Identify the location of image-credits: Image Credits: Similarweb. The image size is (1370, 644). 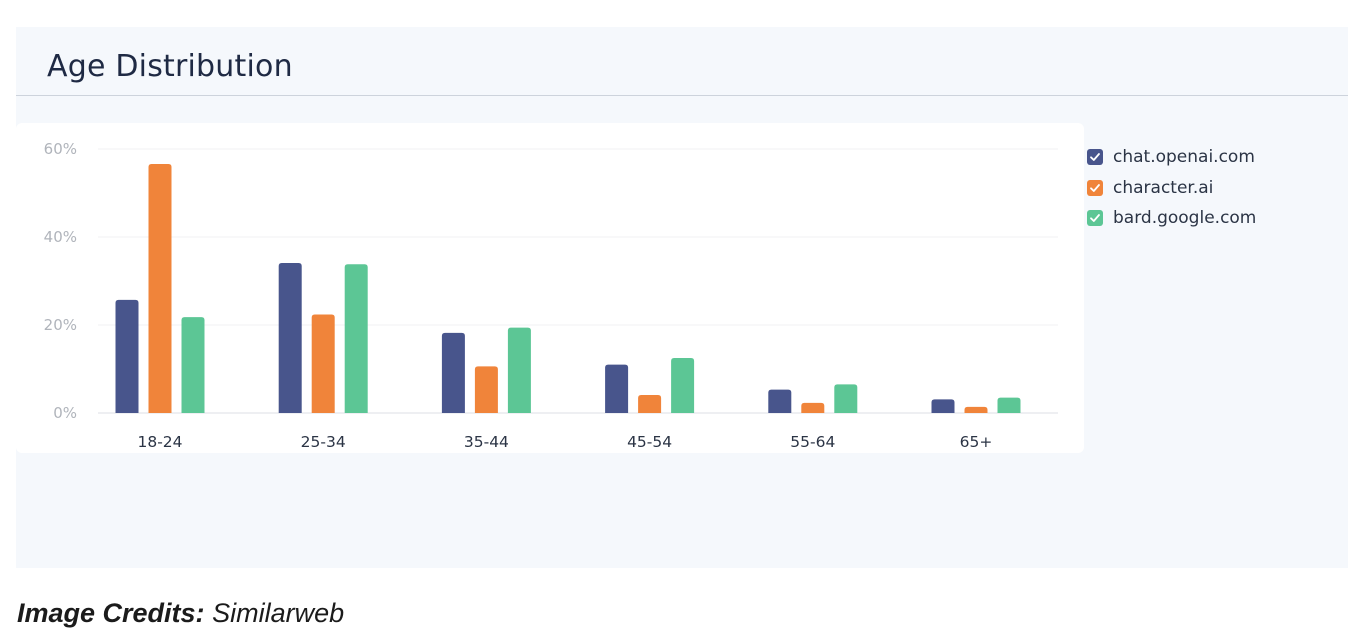
(180, 613).